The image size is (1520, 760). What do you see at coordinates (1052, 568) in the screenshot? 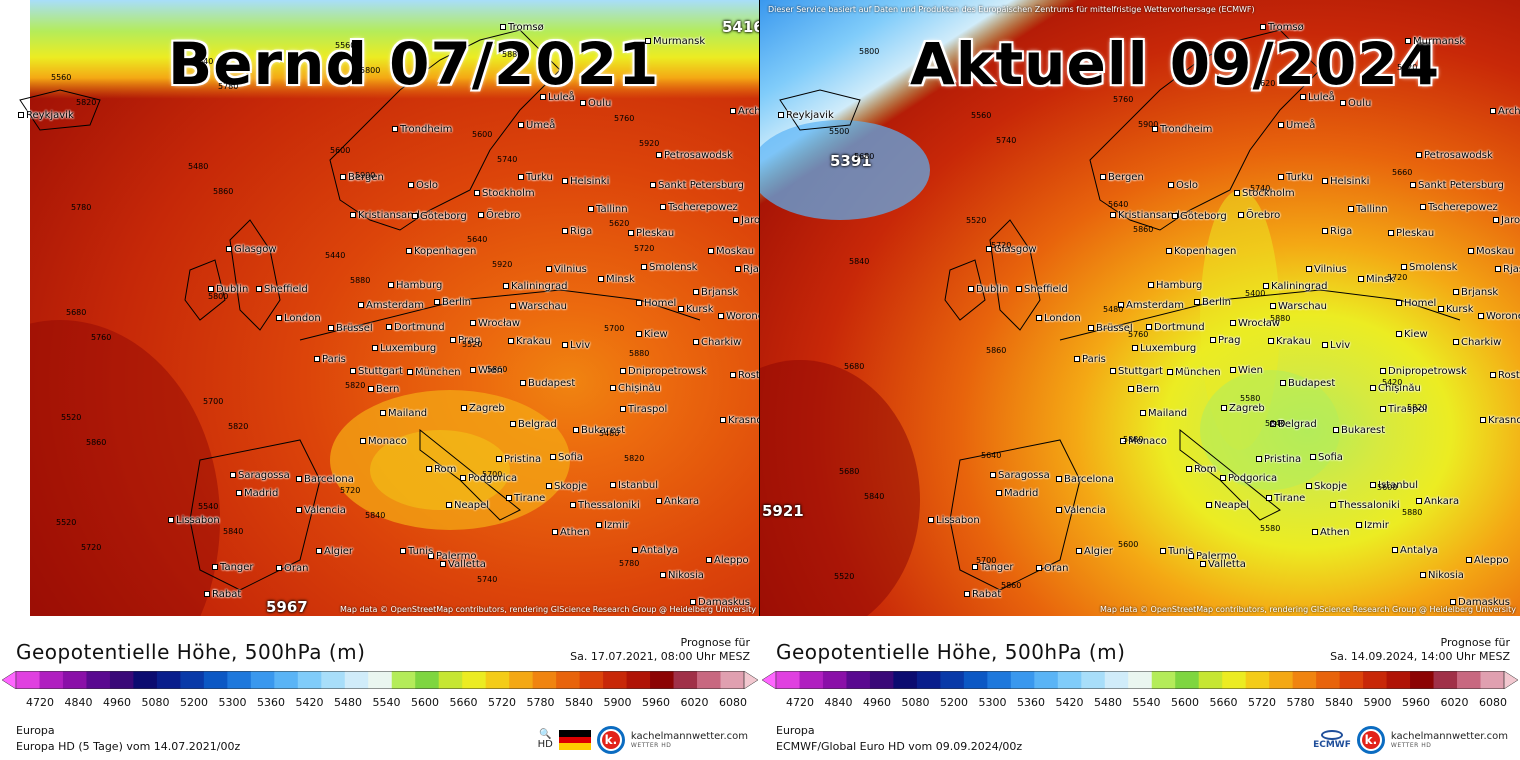
I see `city-label: Oran` at bounding box center [1052, 568].